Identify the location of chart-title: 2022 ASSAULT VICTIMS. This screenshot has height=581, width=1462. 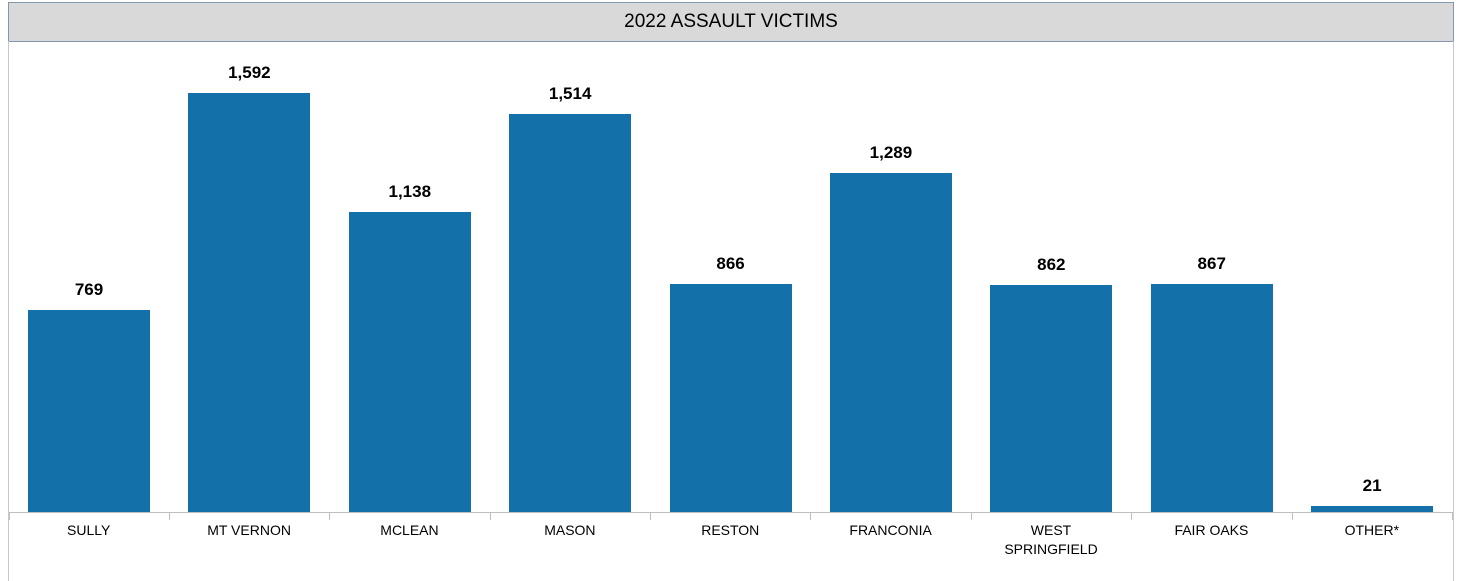
(731, 22).